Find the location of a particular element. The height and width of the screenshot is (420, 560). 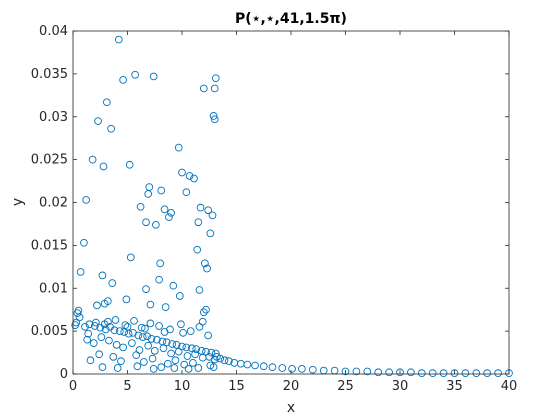

y-tick-label: 0.015 is located at coordinates (49, 245).